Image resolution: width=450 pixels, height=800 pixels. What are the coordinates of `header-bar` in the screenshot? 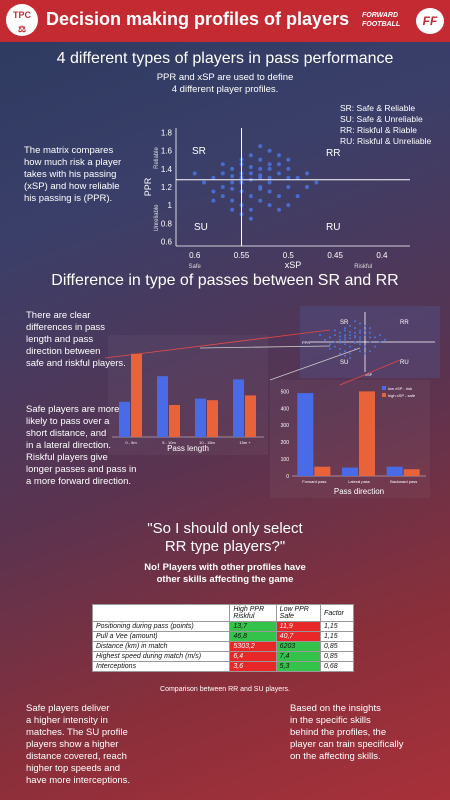 It's located at (225, 21).